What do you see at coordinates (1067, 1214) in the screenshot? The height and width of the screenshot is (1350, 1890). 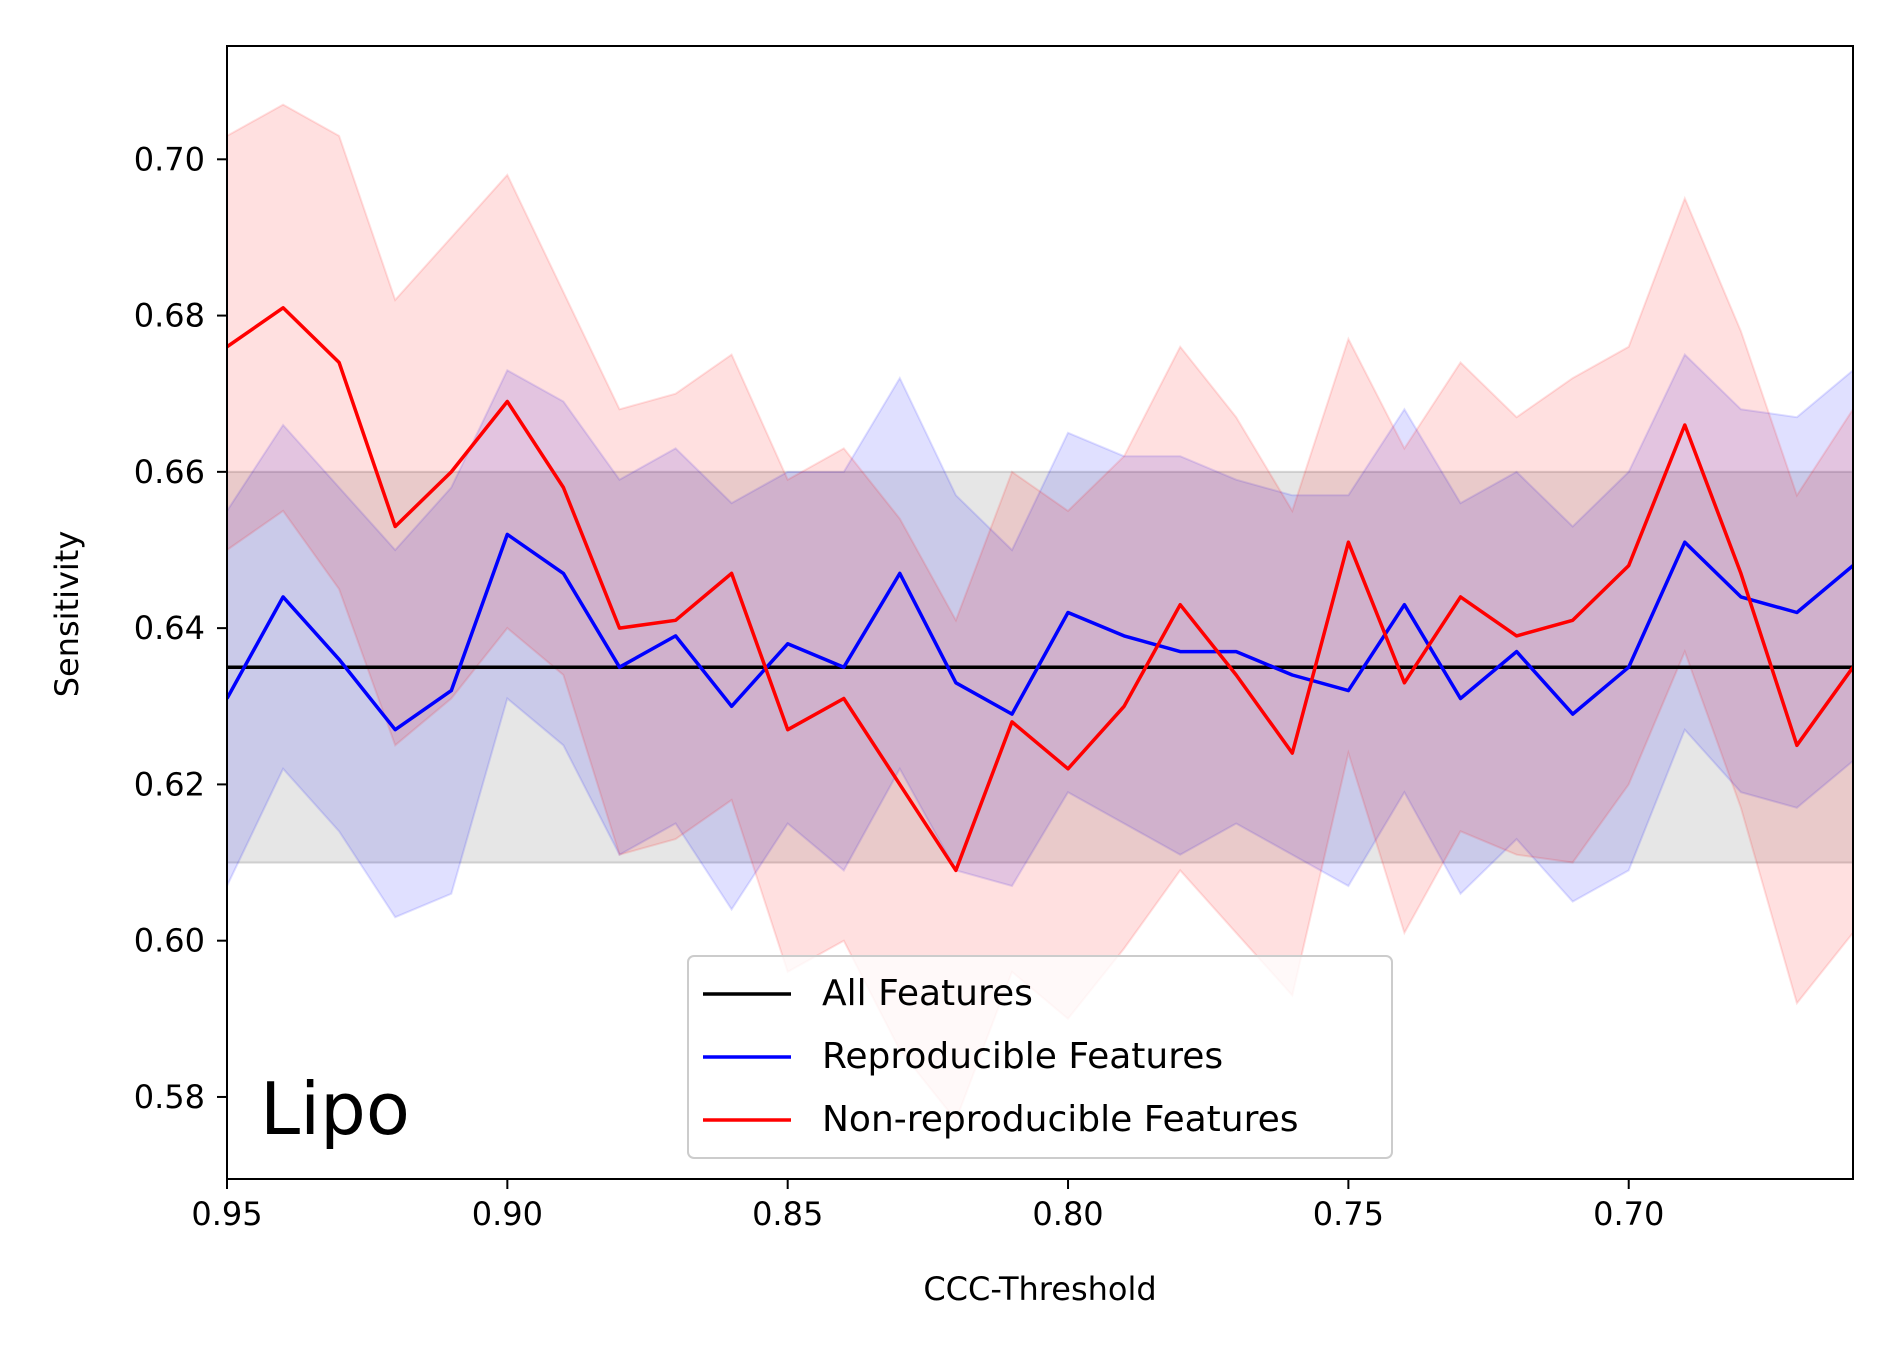 I see `x-tick-label: 0.80` at bounding box center [1067, 1214].